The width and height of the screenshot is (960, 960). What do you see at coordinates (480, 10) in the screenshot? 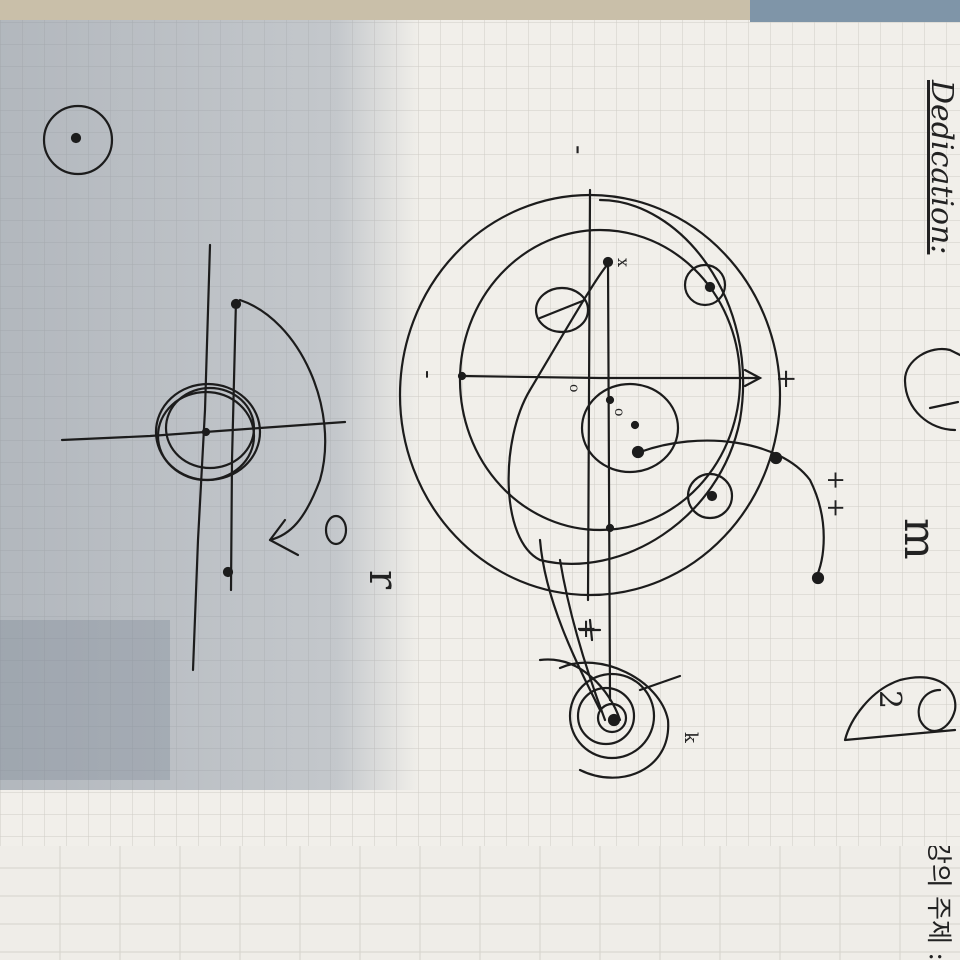
I see `top-strip` at bounding box center [480, 10].